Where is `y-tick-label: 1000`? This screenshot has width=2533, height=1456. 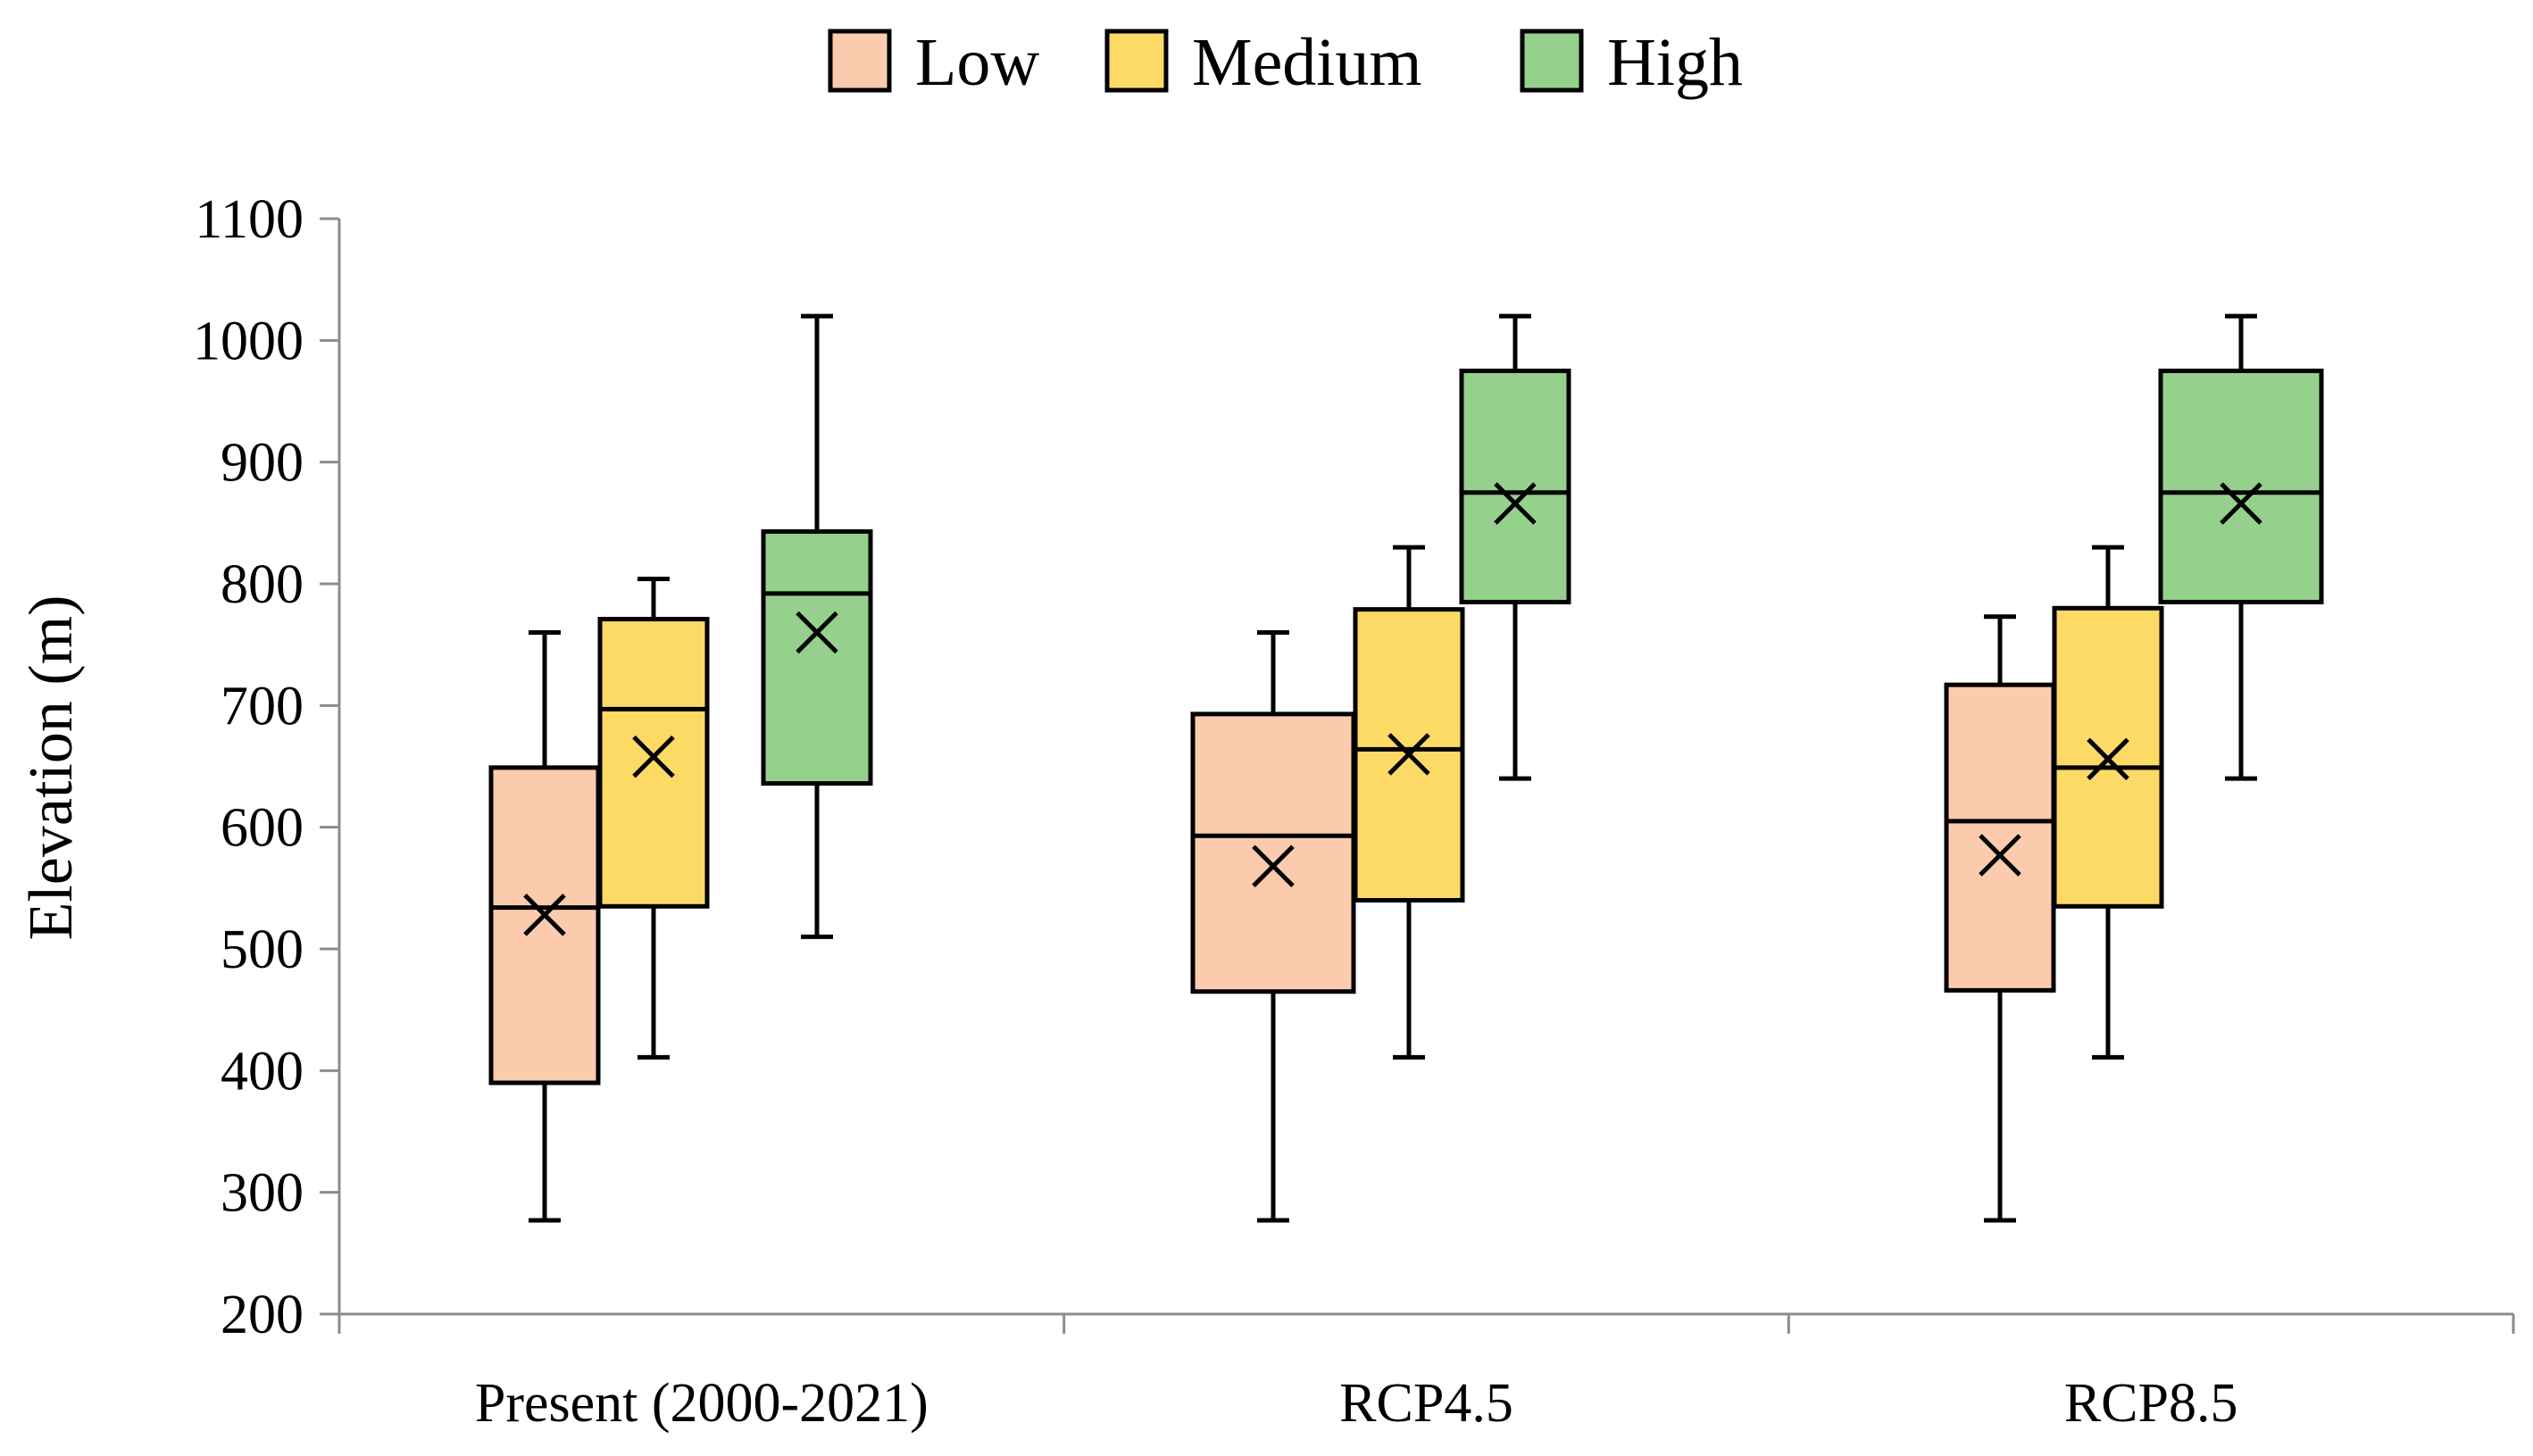 y-tick-label: 1000 is located at coordinates (248, 341).